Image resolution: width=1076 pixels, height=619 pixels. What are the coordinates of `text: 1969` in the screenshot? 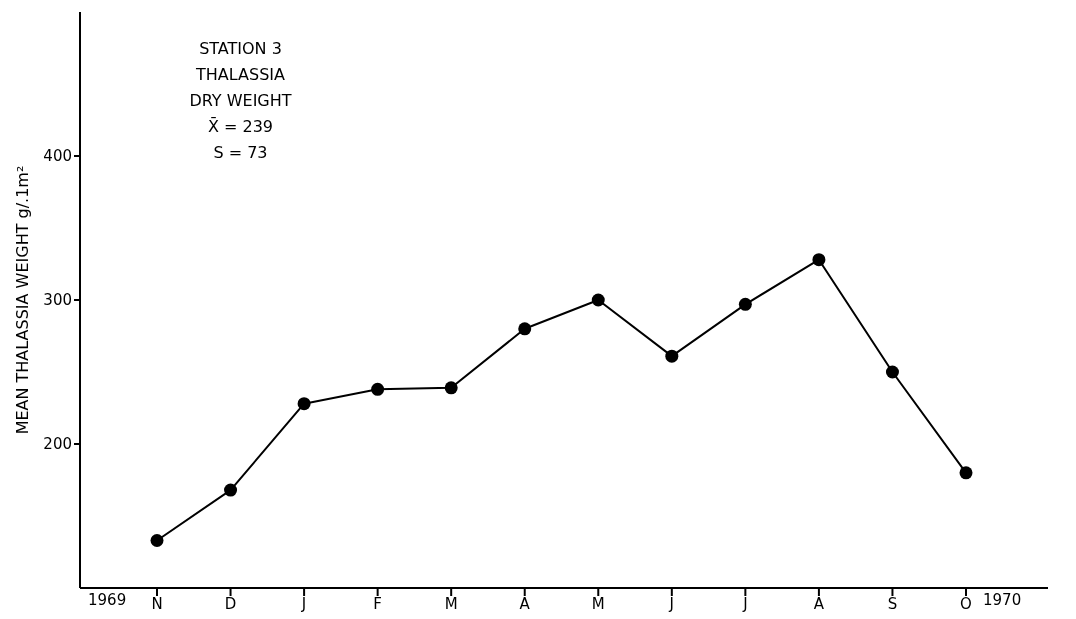 It's located at (107, 600).